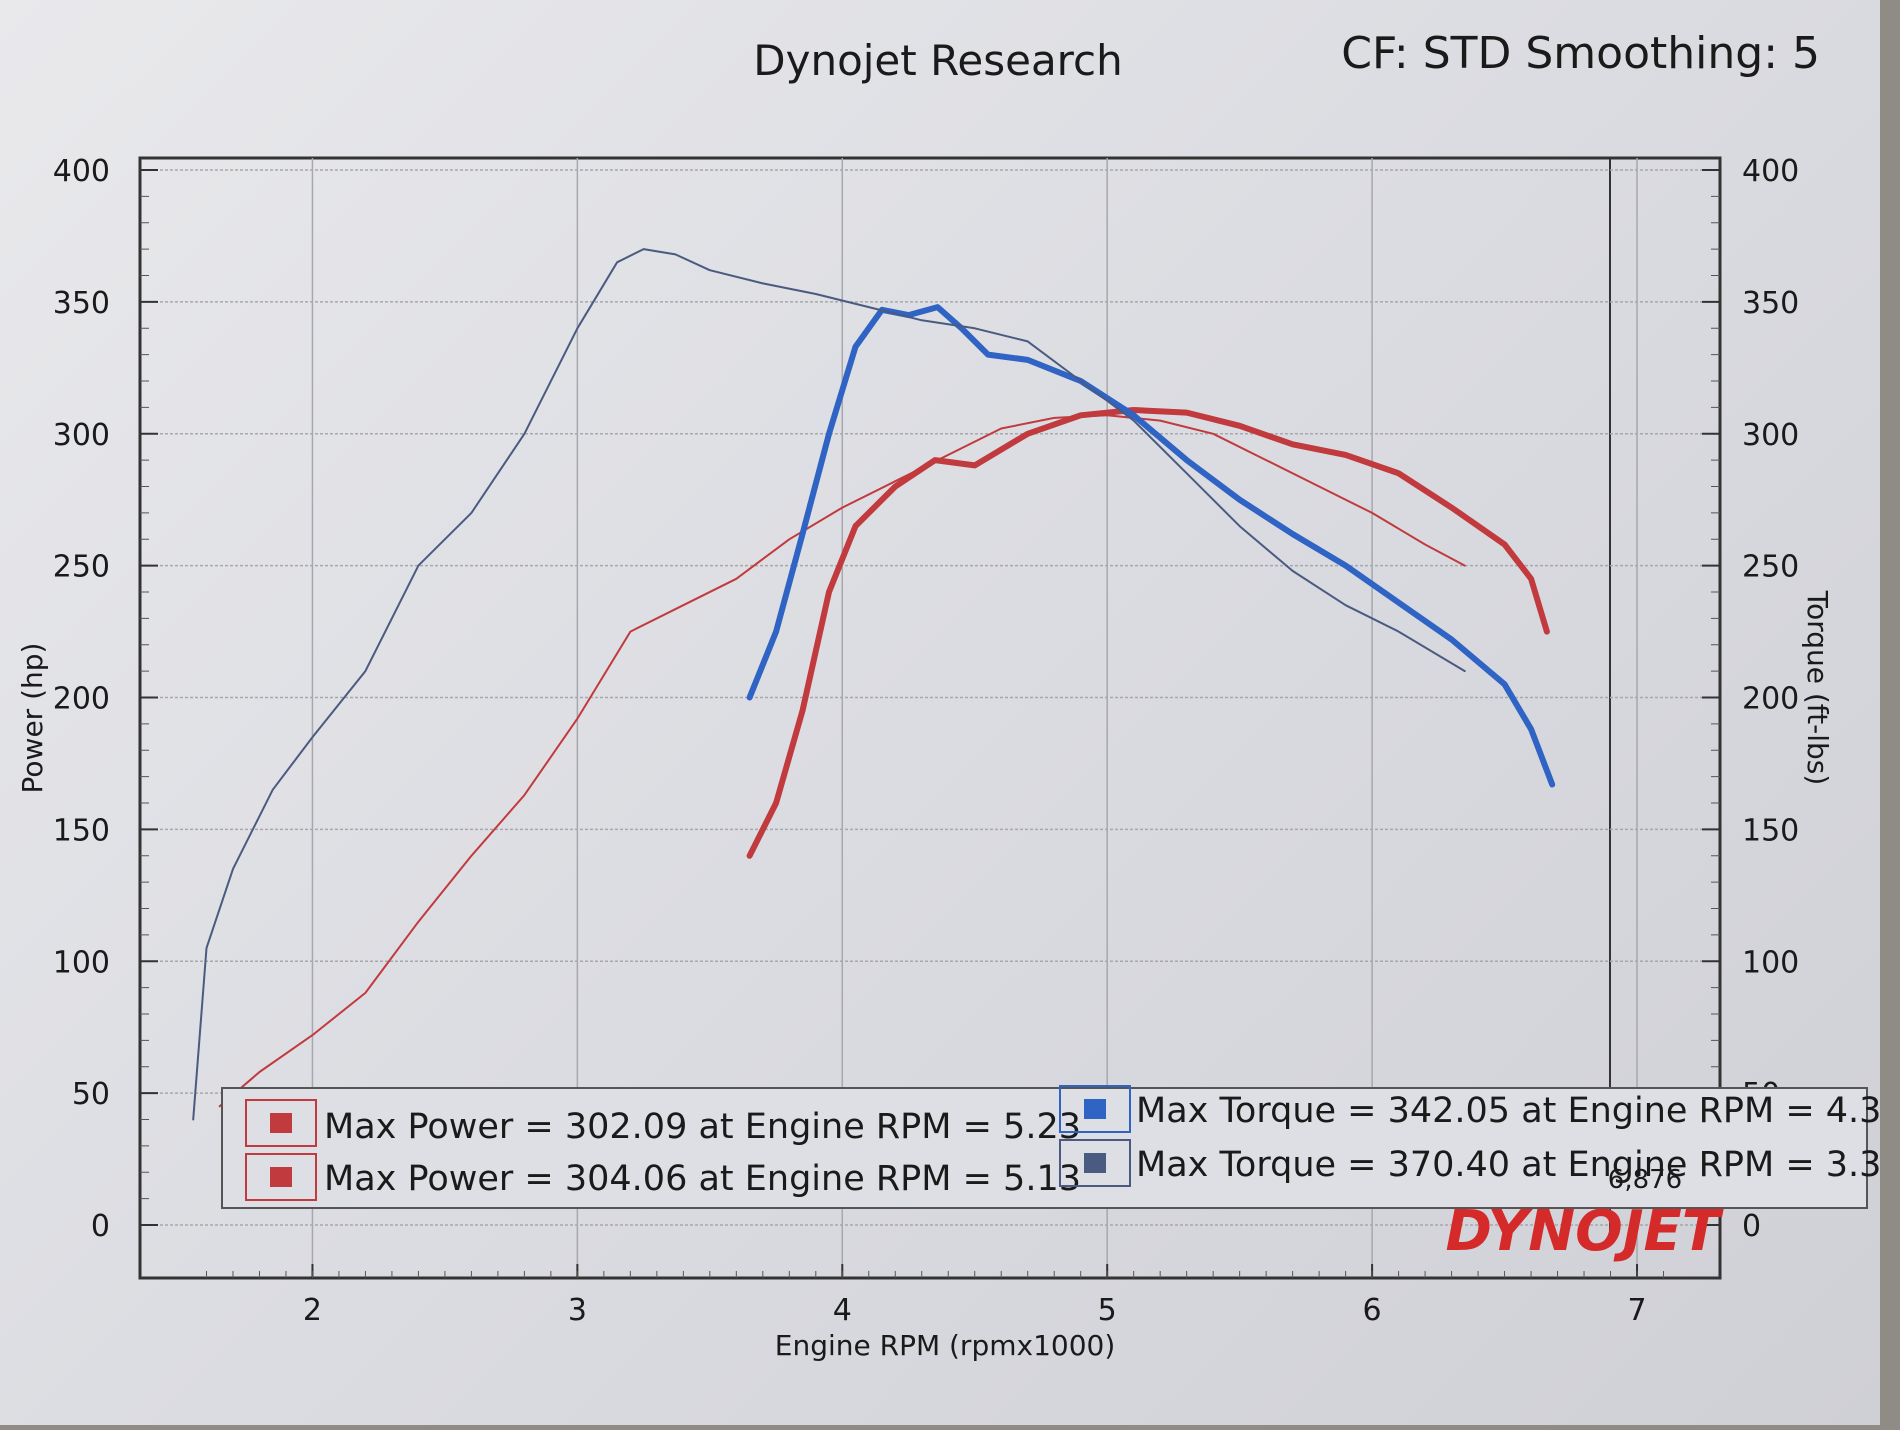  What do you see at coordinates (1770, 567) in the screenshot?
I see `y2-tick-label: 250` at bounding box center [1770, 567].